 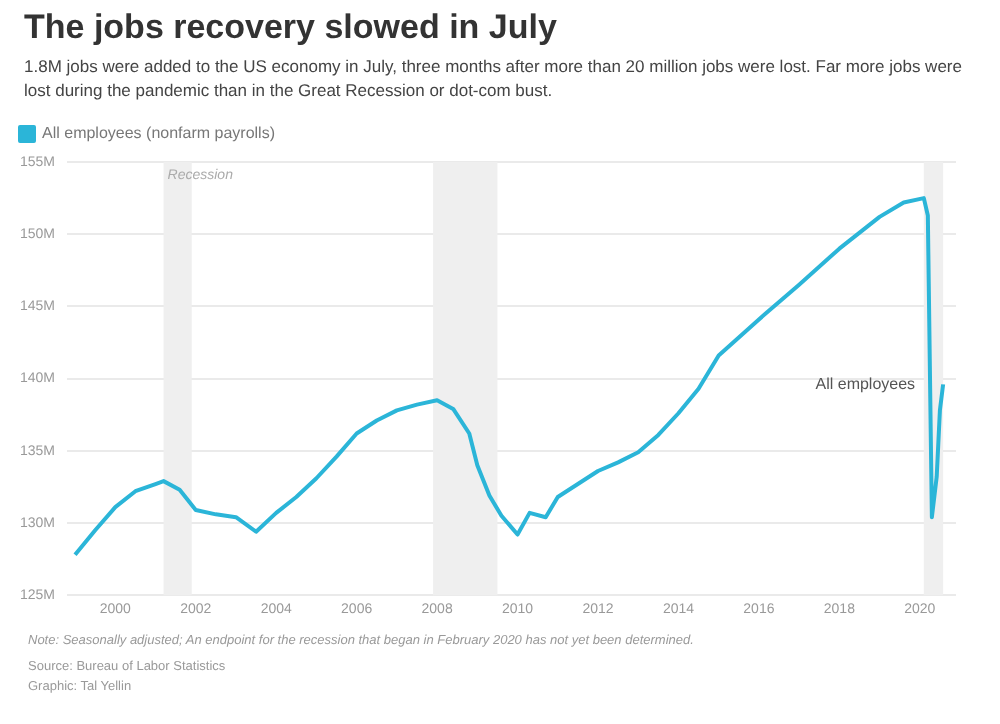 I want to click on legend-label: All employees (nonfarm payrolls), so click(x=159, y=133).